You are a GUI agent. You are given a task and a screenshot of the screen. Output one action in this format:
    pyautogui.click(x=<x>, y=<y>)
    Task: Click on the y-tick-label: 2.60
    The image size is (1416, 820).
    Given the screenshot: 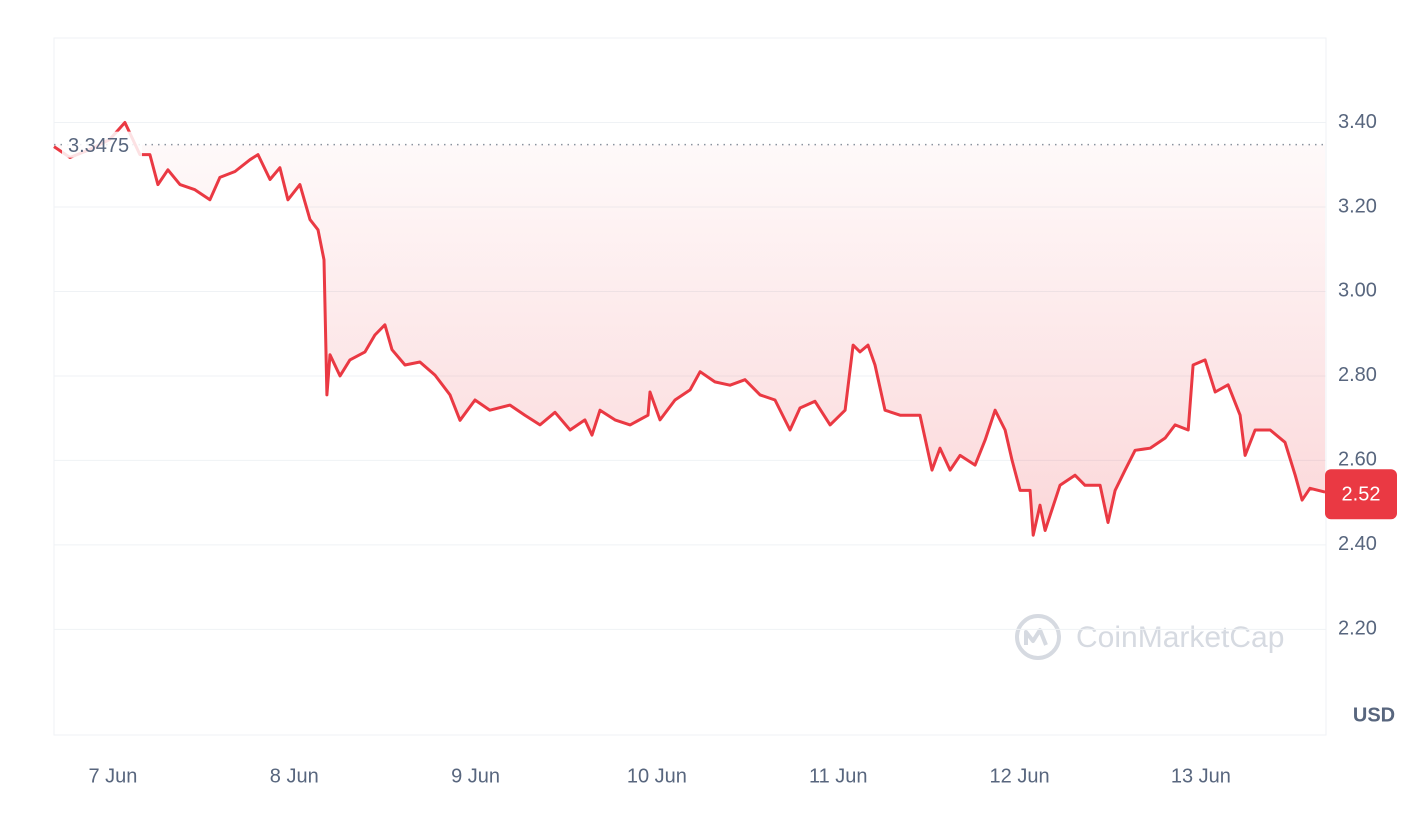 What is the action you would take?
    pyautogui.click(x=1357, y=460)
    